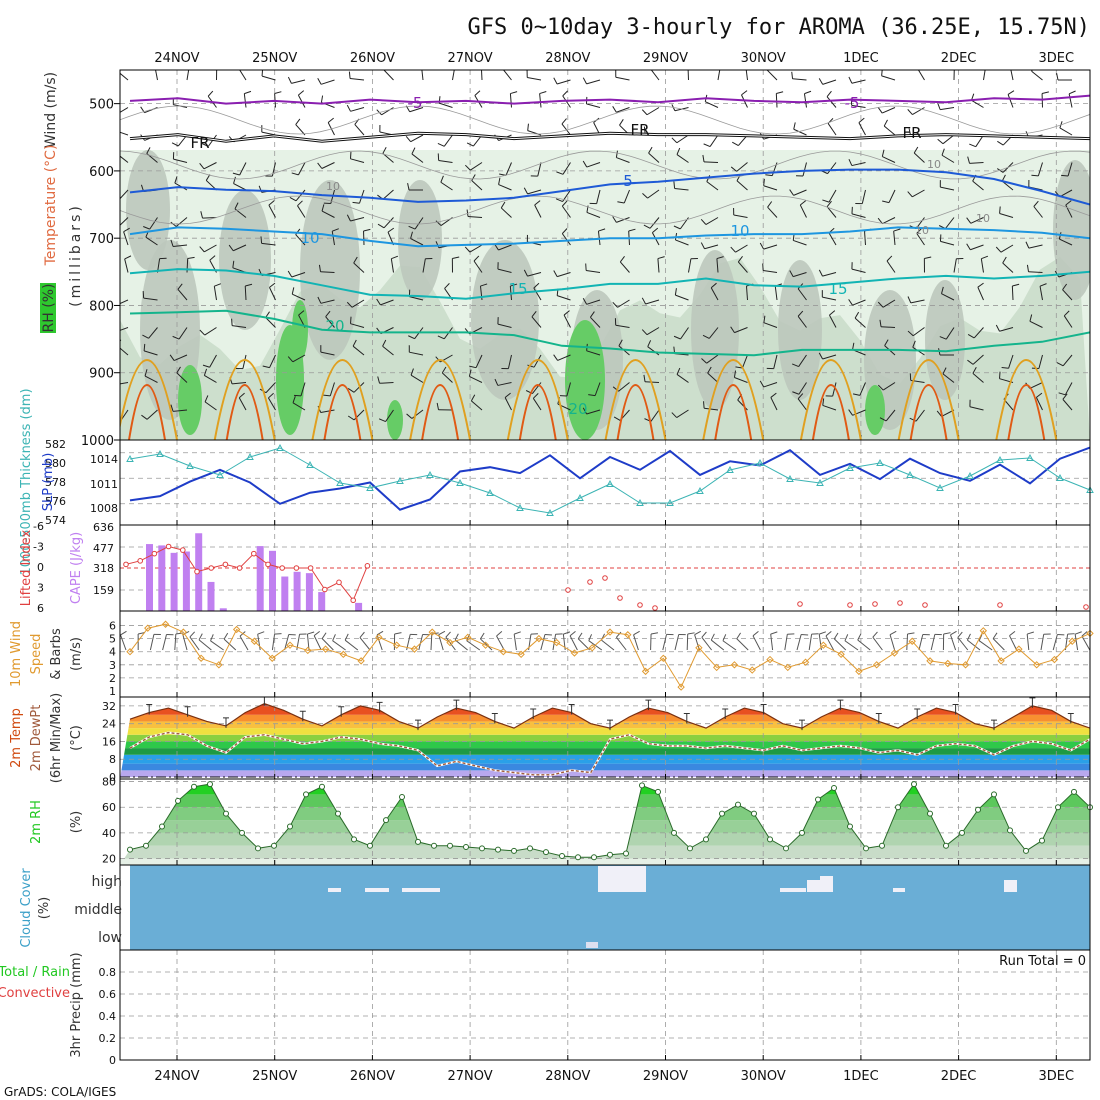  What do you see at coordinates (104, 459) in the screenshot?
I see `slp-tick: 1014` at bounding box center [104, 459].